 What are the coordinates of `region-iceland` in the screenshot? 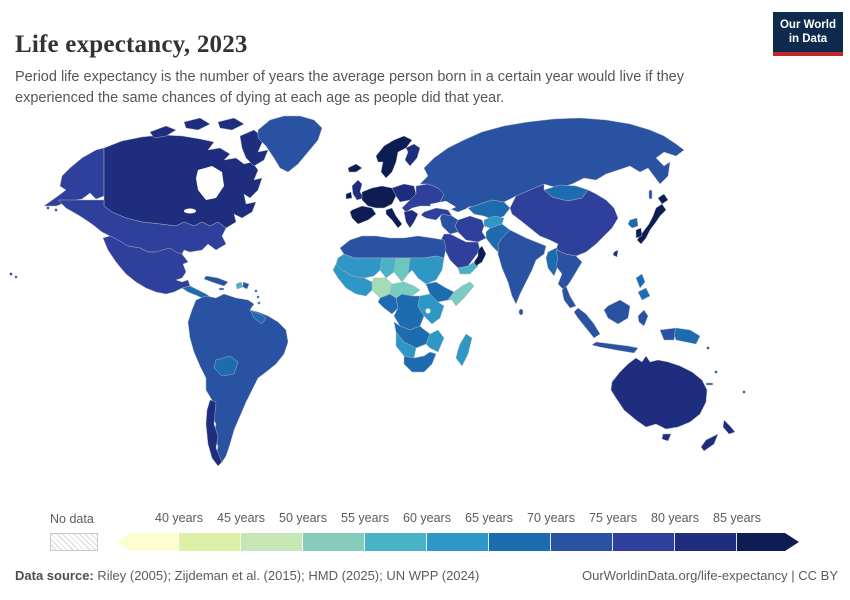 It's located at (355, 168).